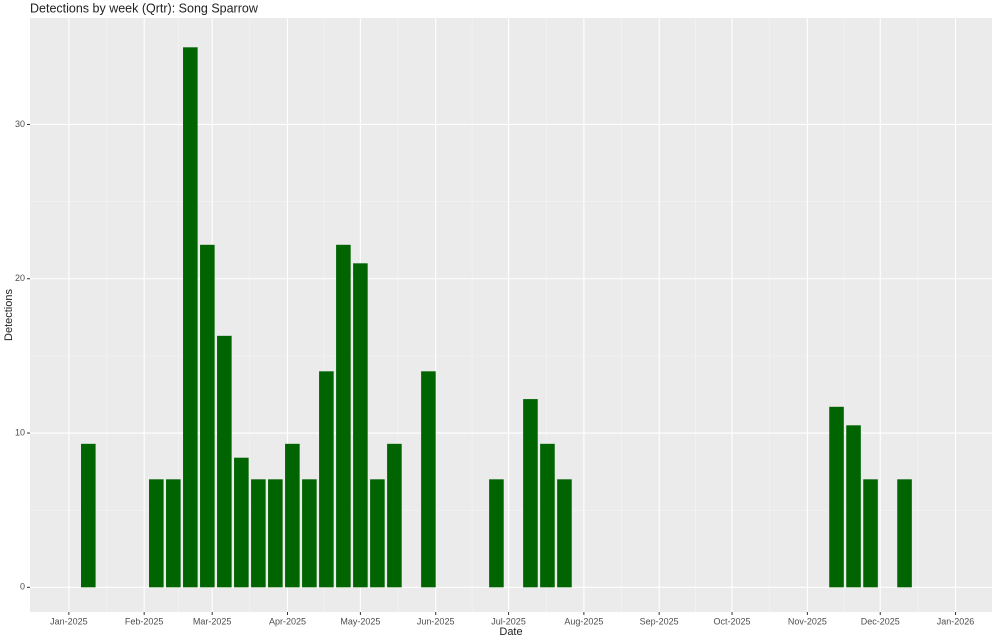  What do you see at coordinates (659, 621) in the screenshot?
I see `x-tick-label: Sep-2025` at bounding box center [659, 621].